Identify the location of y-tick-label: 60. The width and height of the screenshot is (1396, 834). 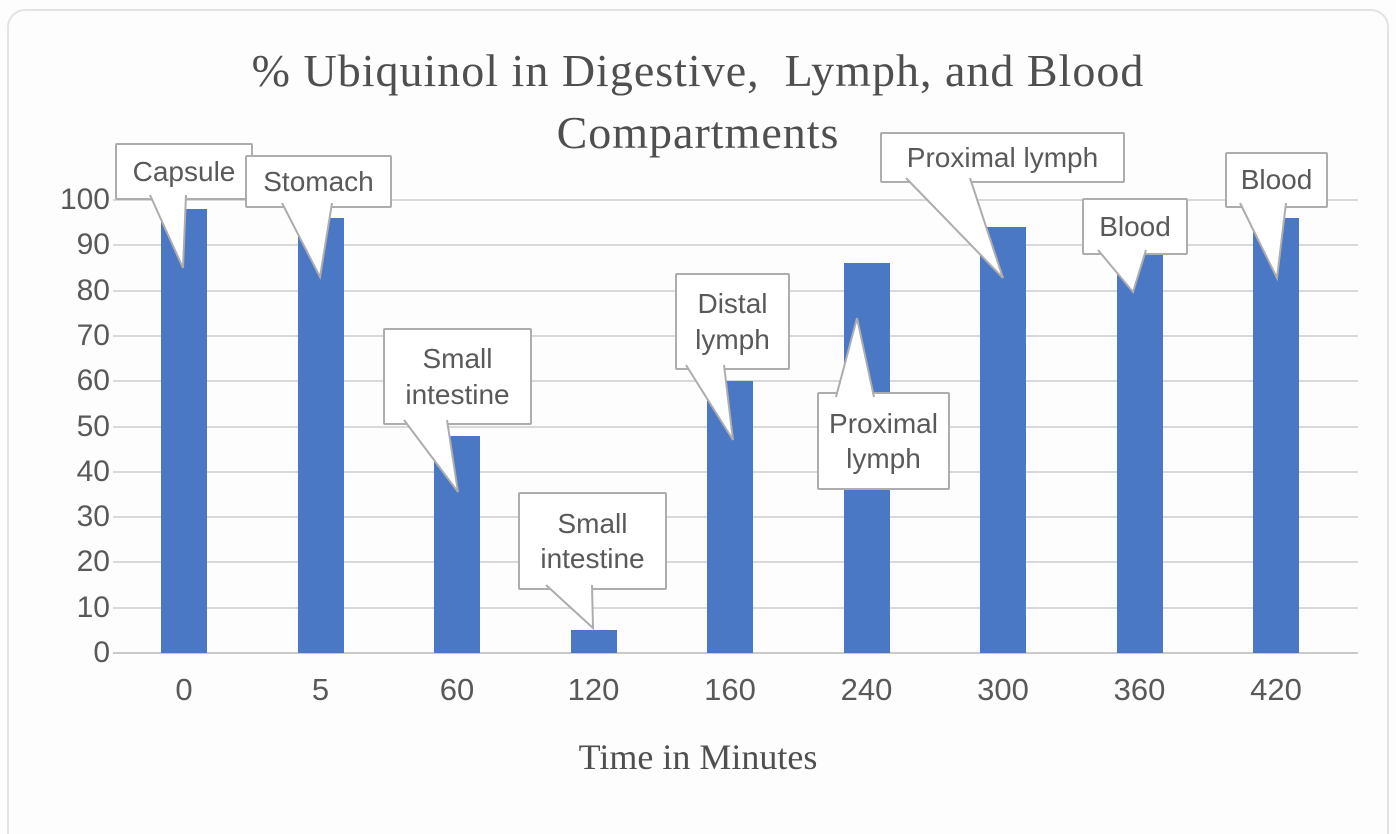
(93, 381).